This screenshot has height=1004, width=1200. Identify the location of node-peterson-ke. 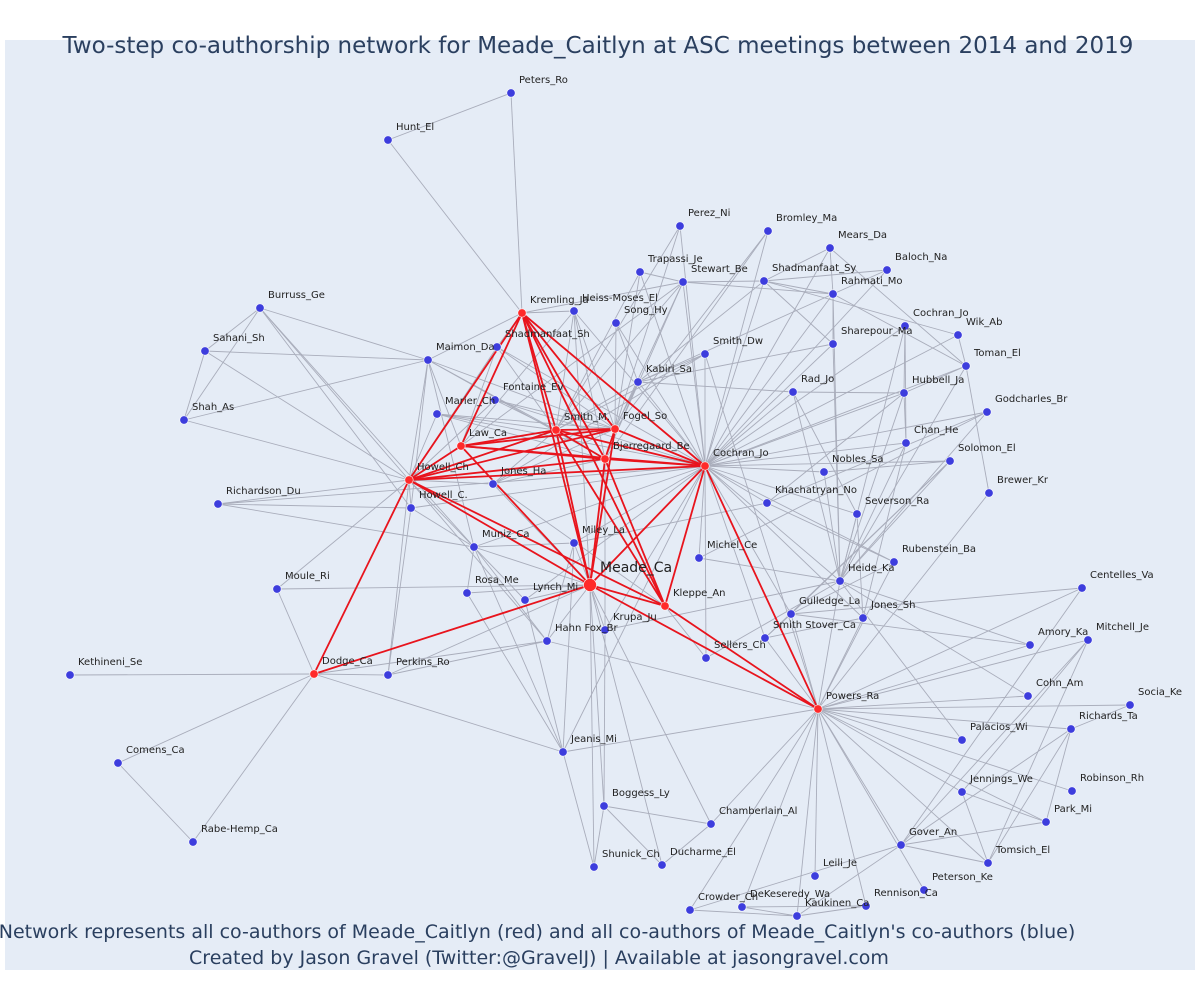
(924, 890).